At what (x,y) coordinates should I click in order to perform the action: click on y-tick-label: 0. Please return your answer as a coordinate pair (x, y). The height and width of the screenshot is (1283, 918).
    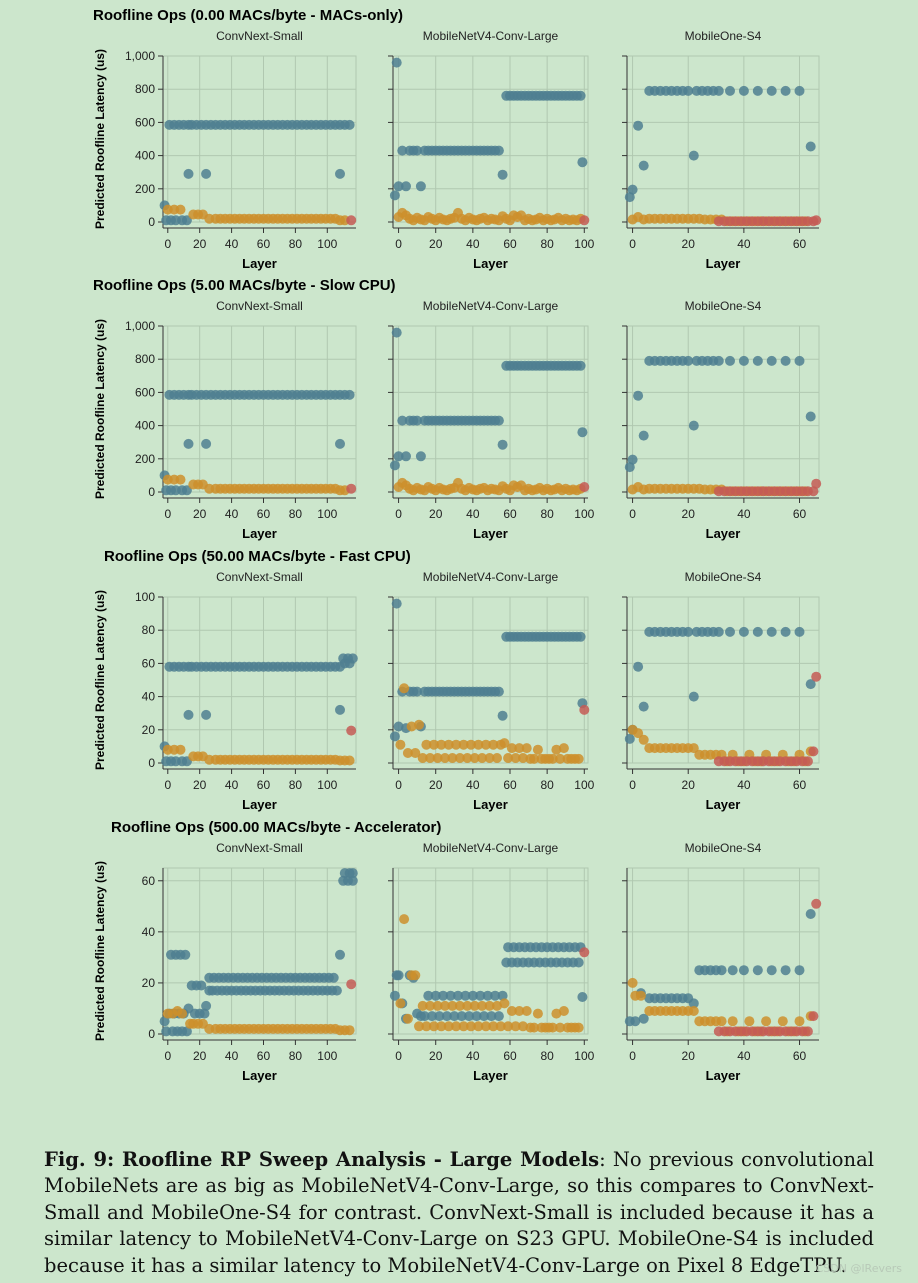
    Looking at the image, I should click on (151, 492).